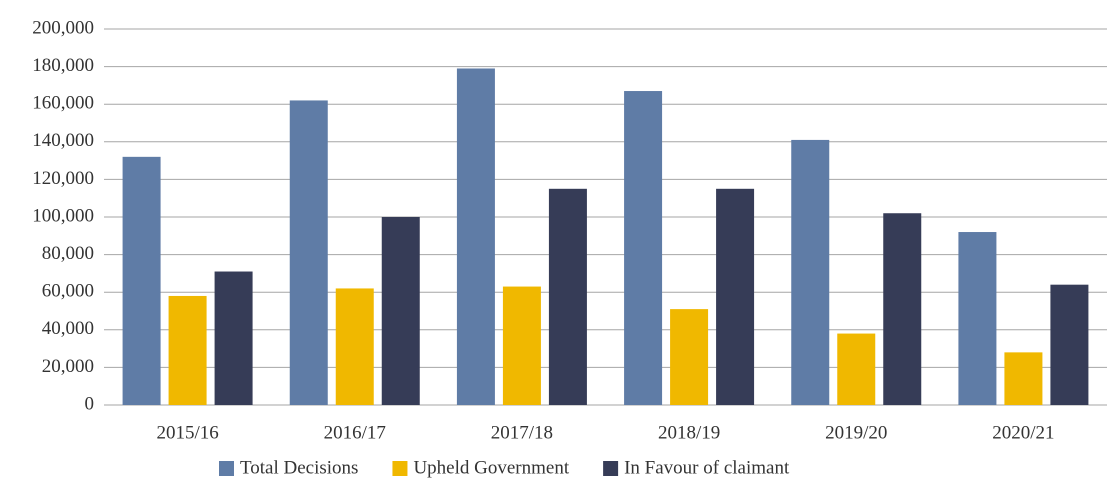 The height and width of the screenshot is (484, 1109). I want to click on legend-label: Upheld Government, so click(491, 467).